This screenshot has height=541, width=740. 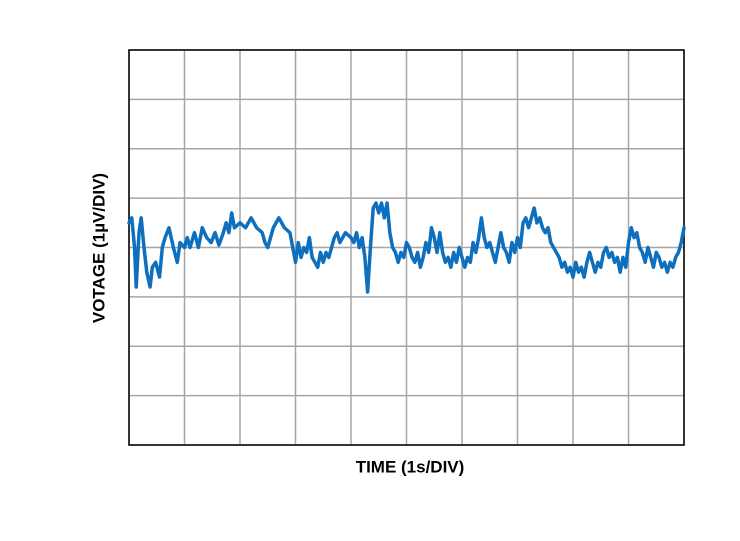 I want to click on trace, so click(x=406, y=247).